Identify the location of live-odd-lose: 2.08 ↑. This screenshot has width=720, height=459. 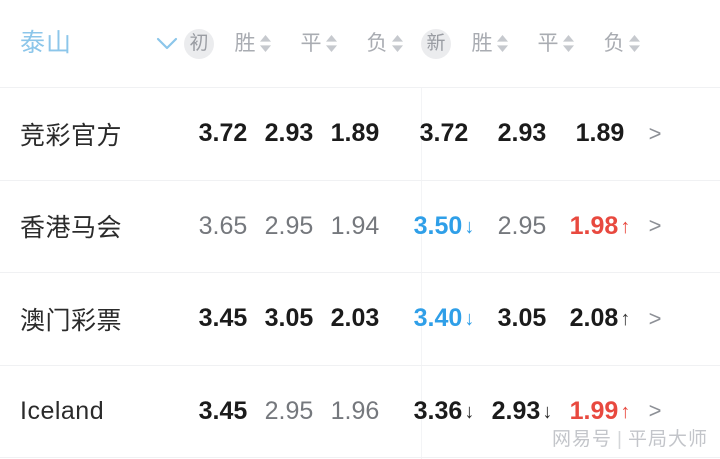
(600, 318).